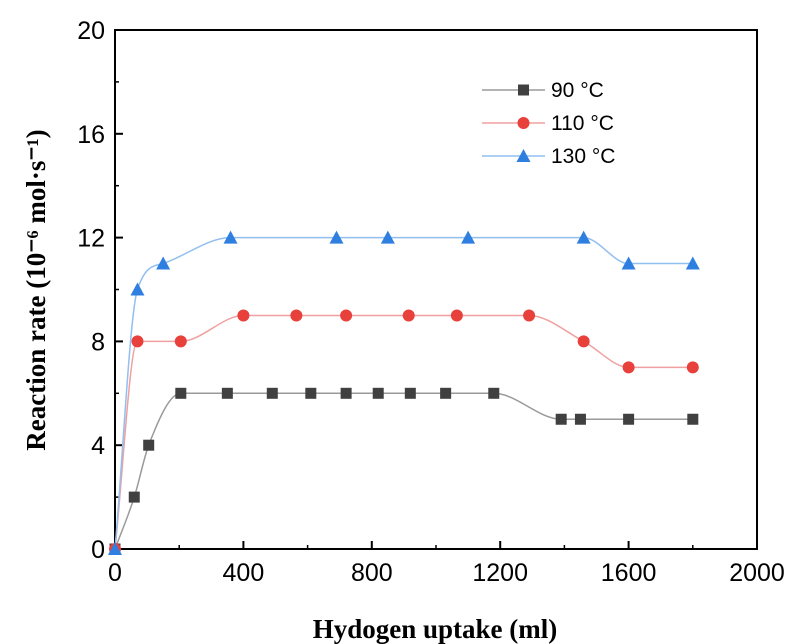 This screenshot has height=644, width=797. I want to click on legend-label-1: 90 °C, so click(577, 90).